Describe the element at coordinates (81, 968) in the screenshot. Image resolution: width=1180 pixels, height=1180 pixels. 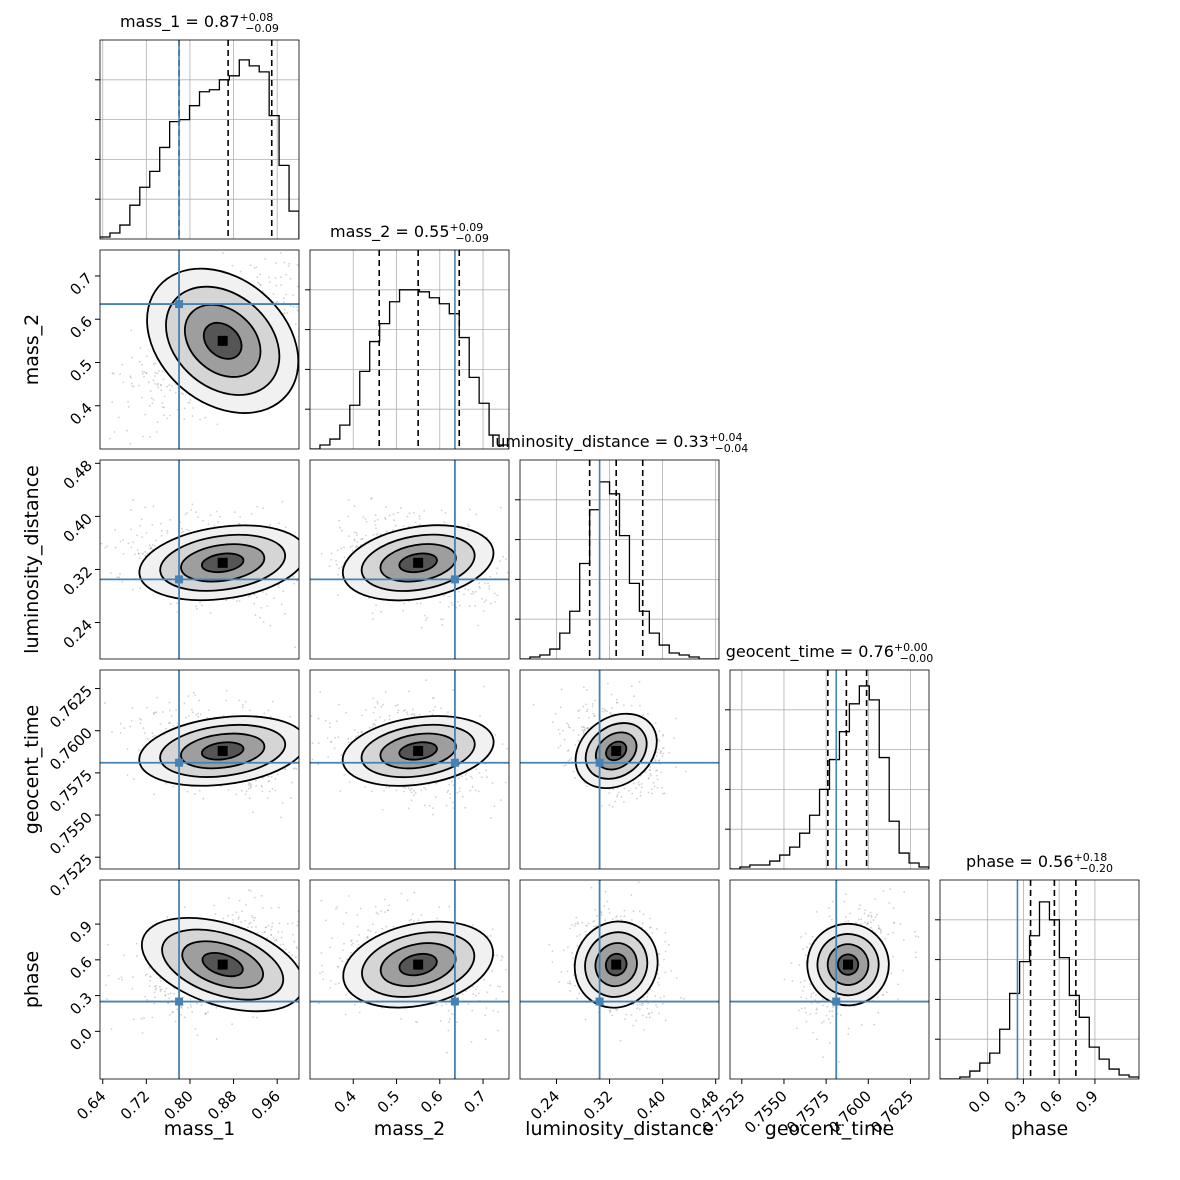
I see `y-tick-label: 0.6` at that location.